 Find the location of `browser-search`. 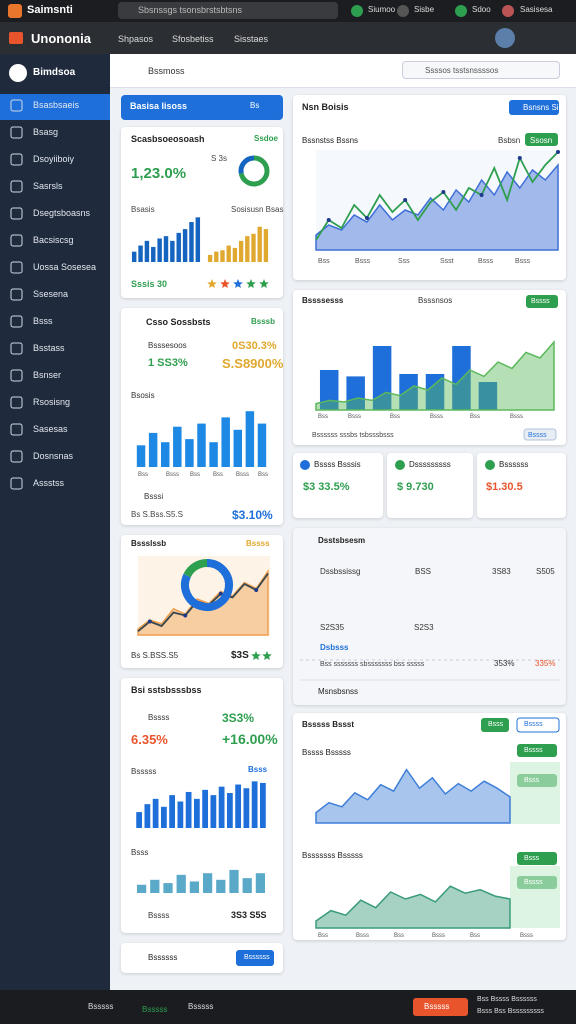

browser-search is located at coordinates (228, 10).